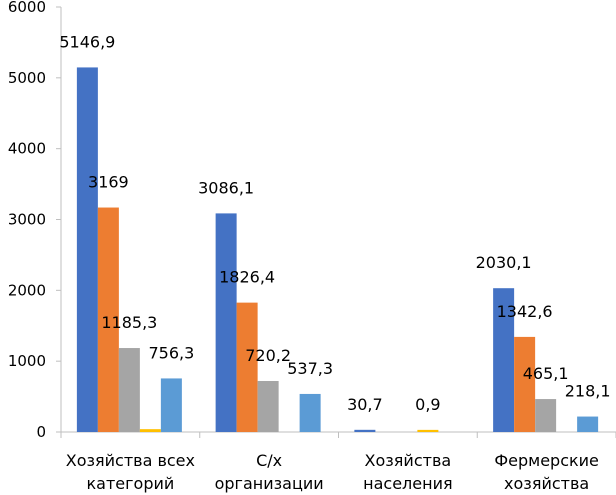  Describe the element at coordinates (310, 368) in the screenshot. I see `data-label: 537,3` at that location.